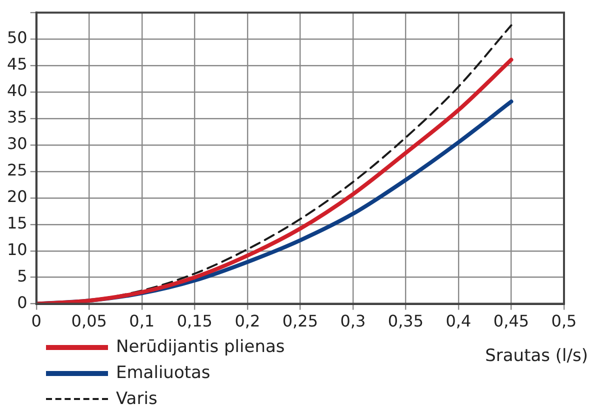 Image resolution: width=594 pixels, height=416 pixels. What do you see at coordinates (36, 321) in the screenshot?
I see `x-tick-label: 0` at bounding box center [36, 321].